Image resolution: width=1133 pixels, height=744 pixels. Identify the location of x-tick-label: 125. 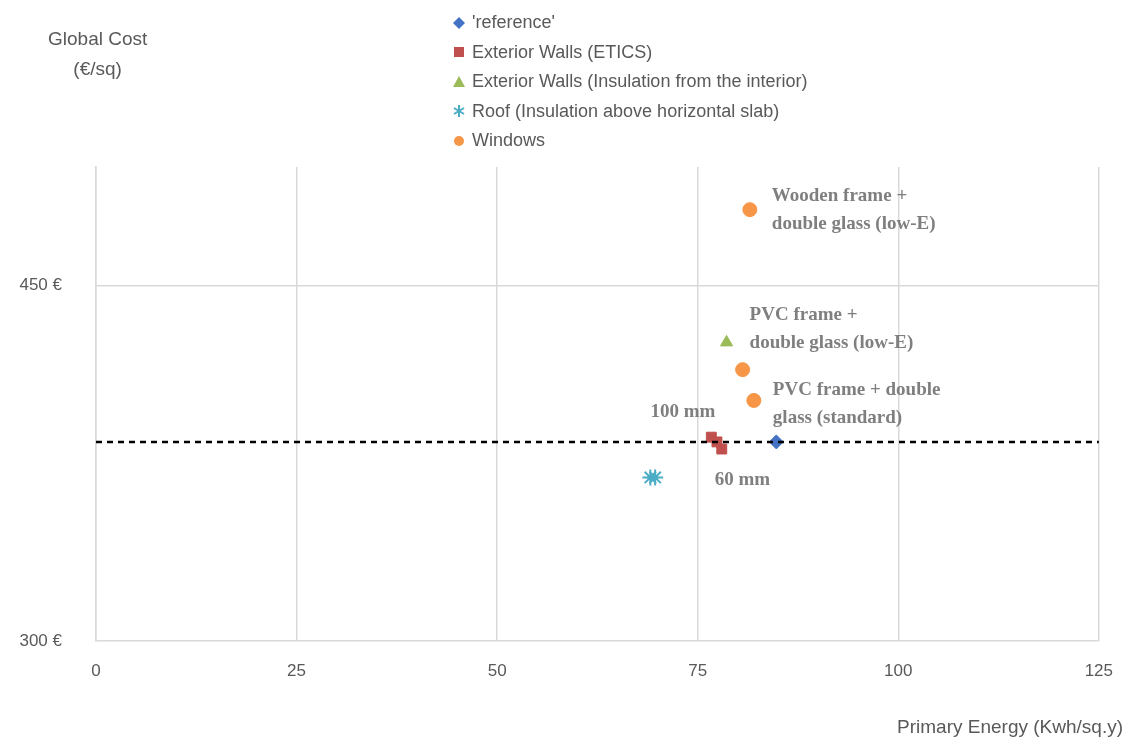
(1099, 670).